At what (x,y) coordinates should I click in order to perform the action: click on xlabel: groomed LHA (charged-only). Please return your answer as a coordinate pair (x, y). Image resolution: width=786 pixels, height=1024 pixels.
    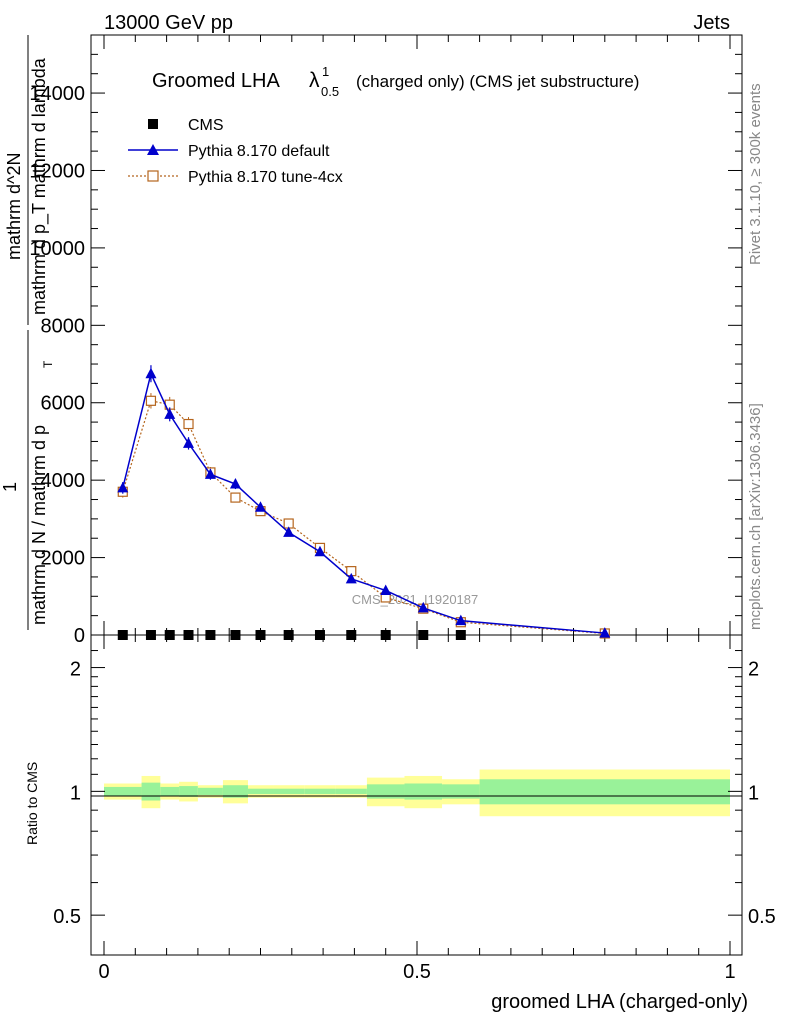
    Looking at the image, I should click on (619, 1002).